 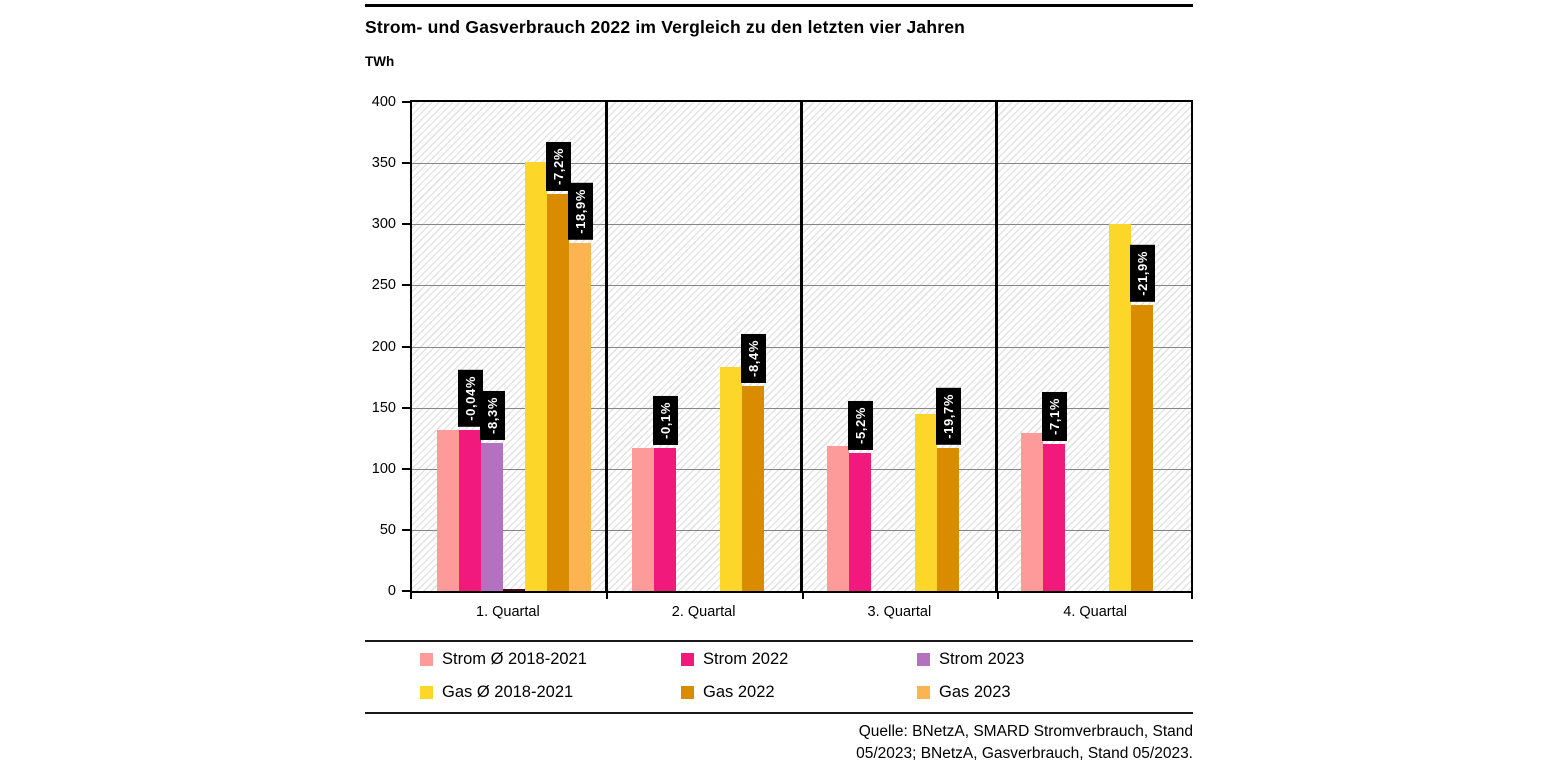 What do you see at coordinates (799, 692) in the screenshot?
I see `legend-item-gas-2022: Gas 2022` at bounding box center [799, 692].